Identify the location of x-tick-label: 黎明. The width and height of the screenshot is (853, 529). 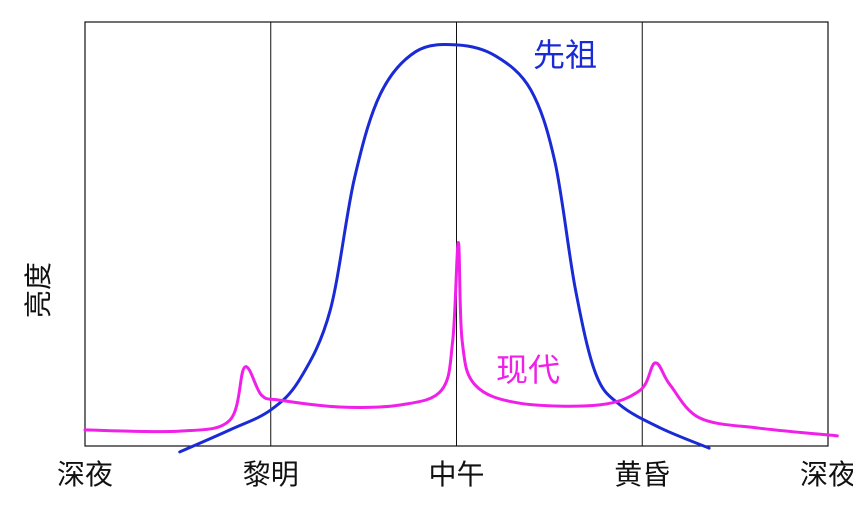
(271, 474).